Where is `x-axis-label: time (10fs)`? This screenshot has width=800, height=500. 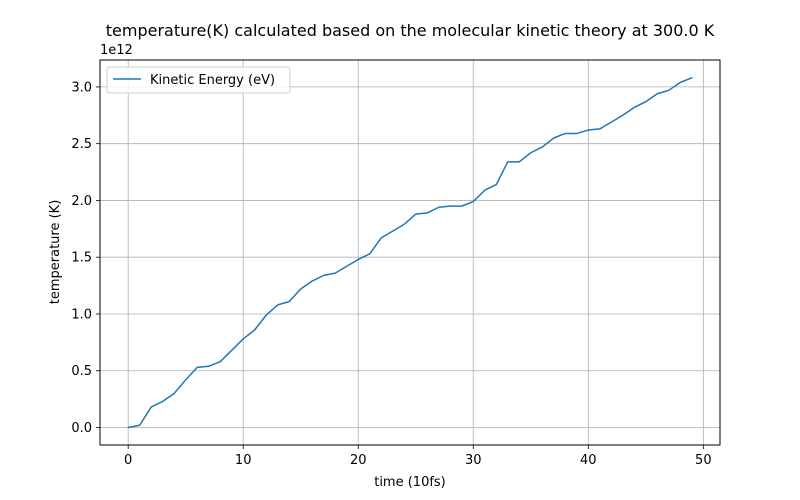 x-axis-label: time (10fs) is located at coordinates (410, 482).